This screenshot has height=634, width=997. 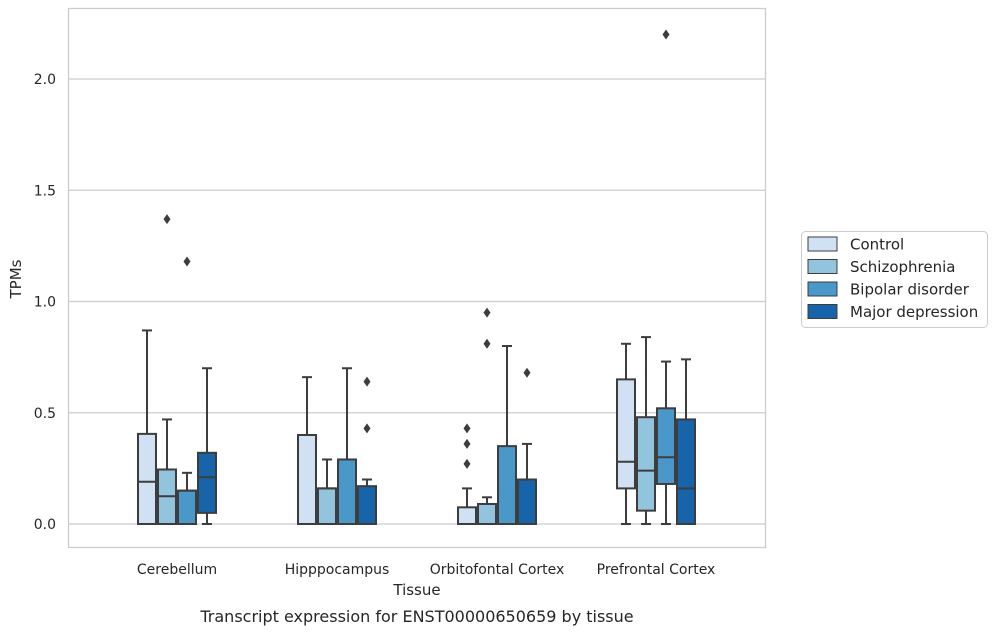 I want to click on legend-frame, so click(x=894, y=279).